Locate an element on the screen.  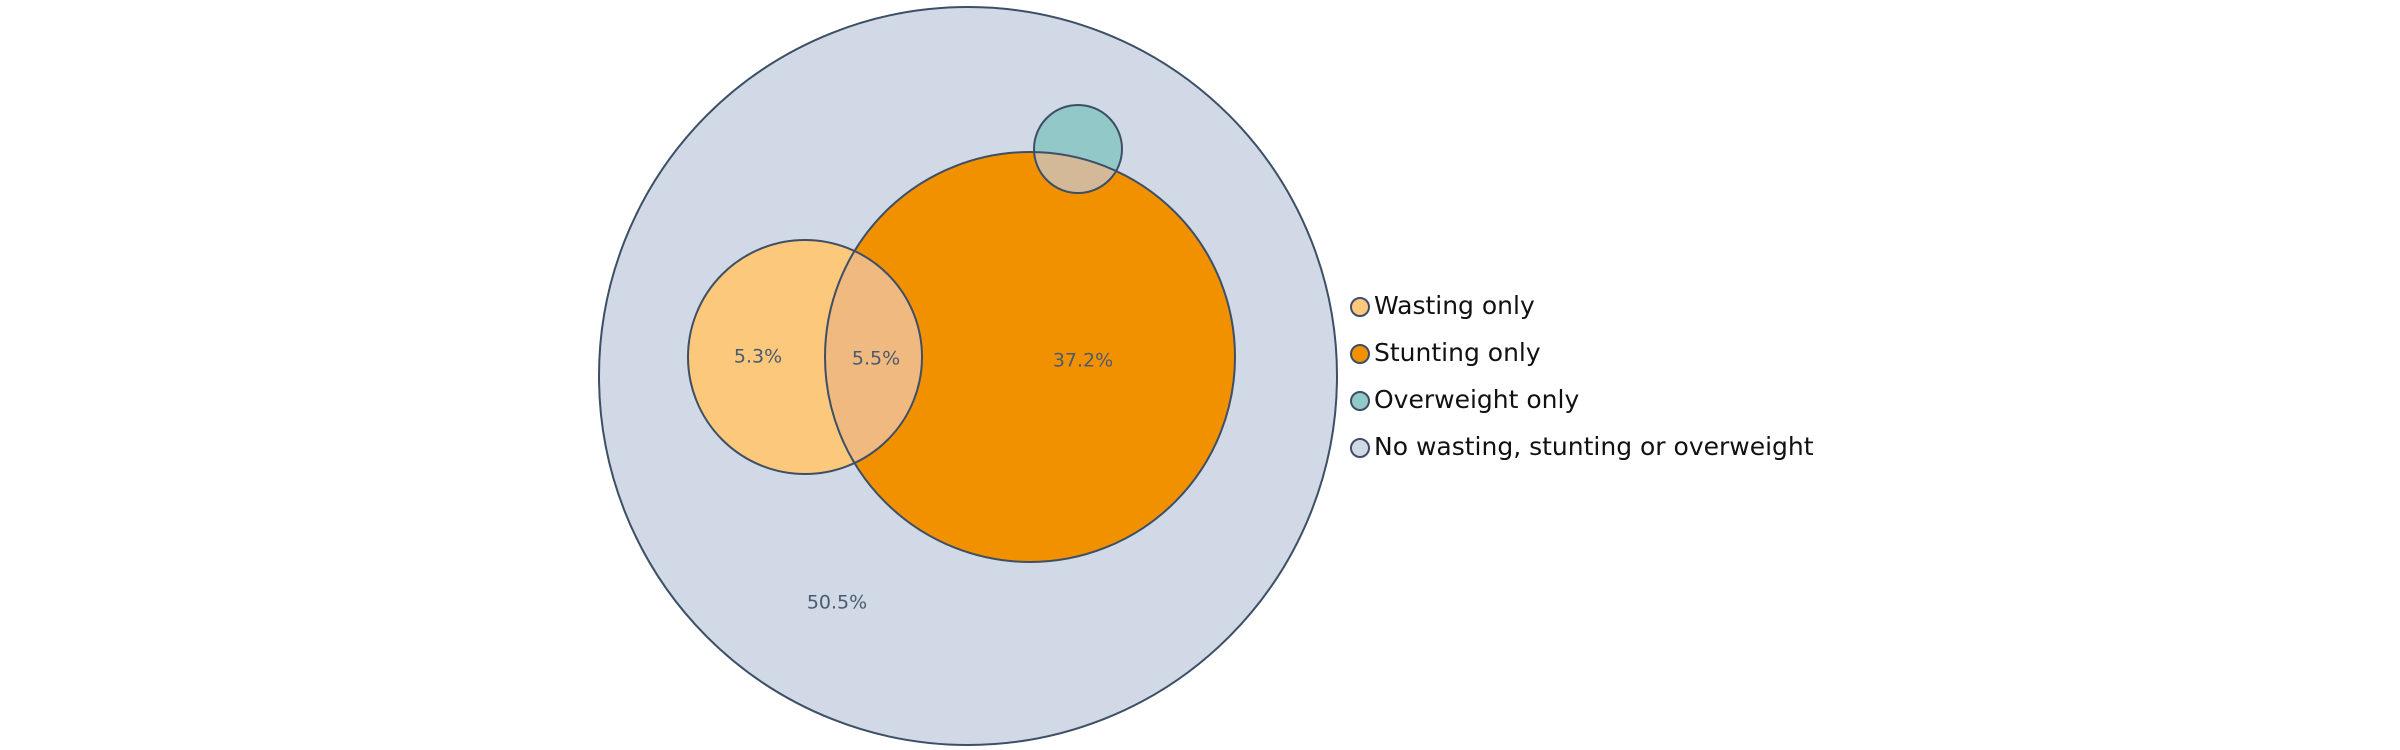
legend-item: No wasting, stunting or overweight is located at coordinates (1582, 446).